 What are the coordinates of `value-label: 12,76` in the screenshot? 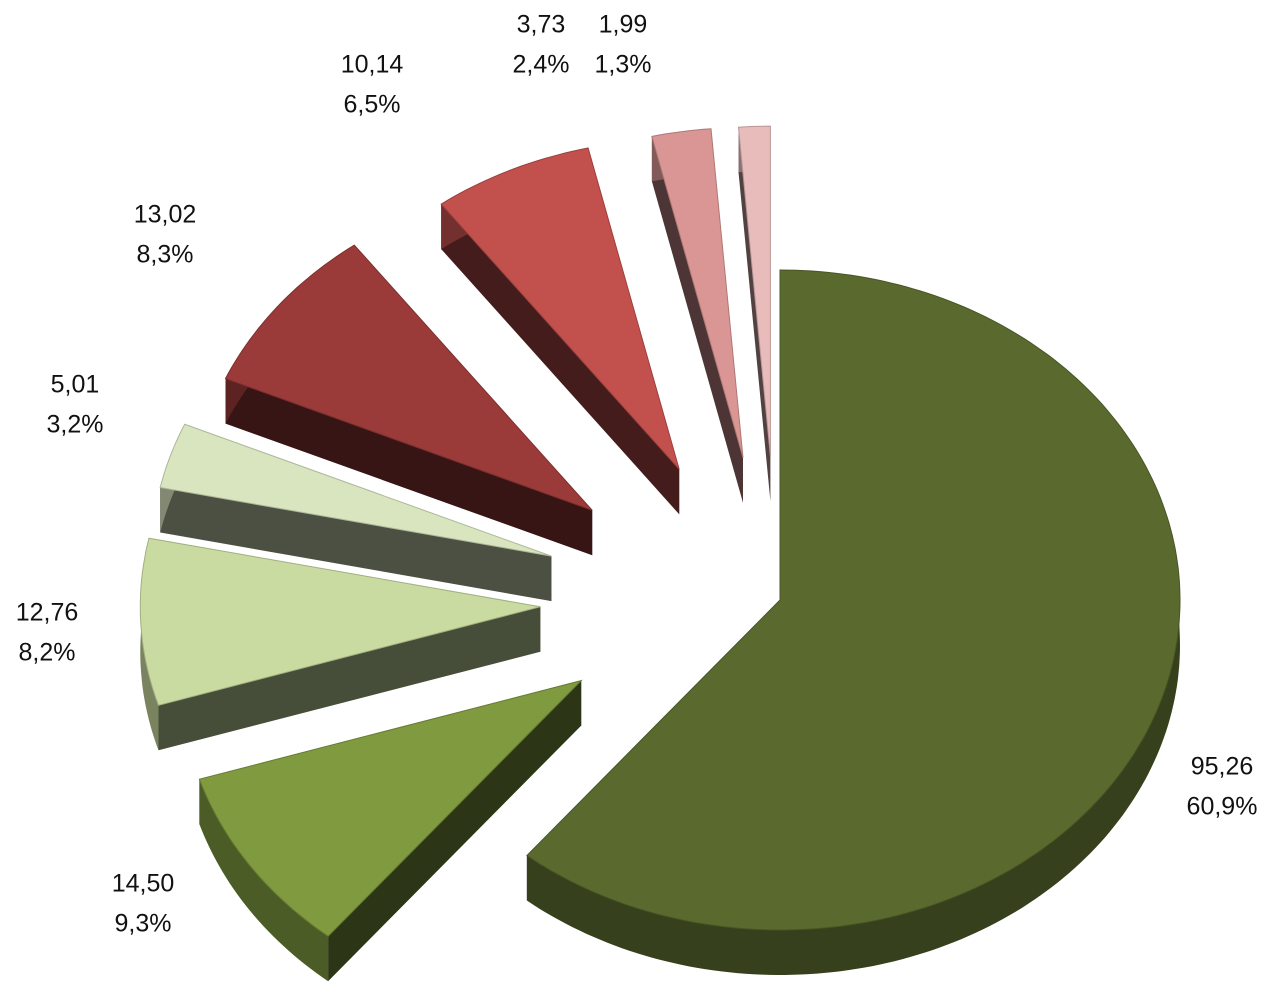 It's located at (47, 613).